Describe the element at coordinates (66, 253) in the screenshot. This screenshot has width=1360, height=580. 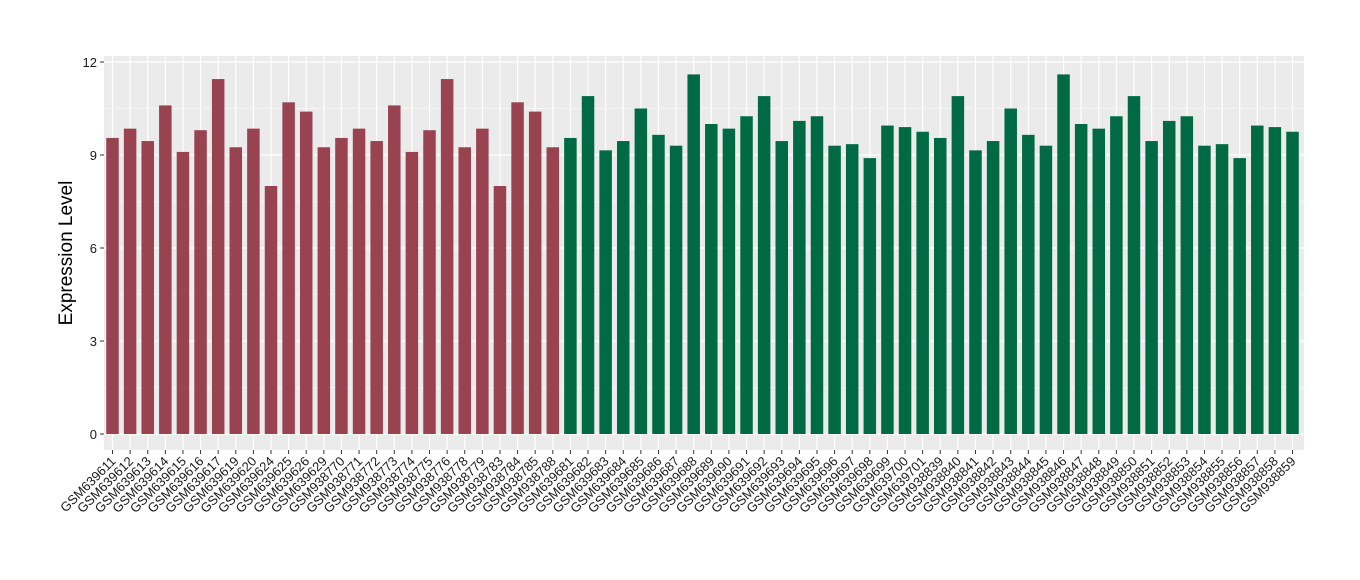
I see `y-axis-label: Expression Level` at that location.